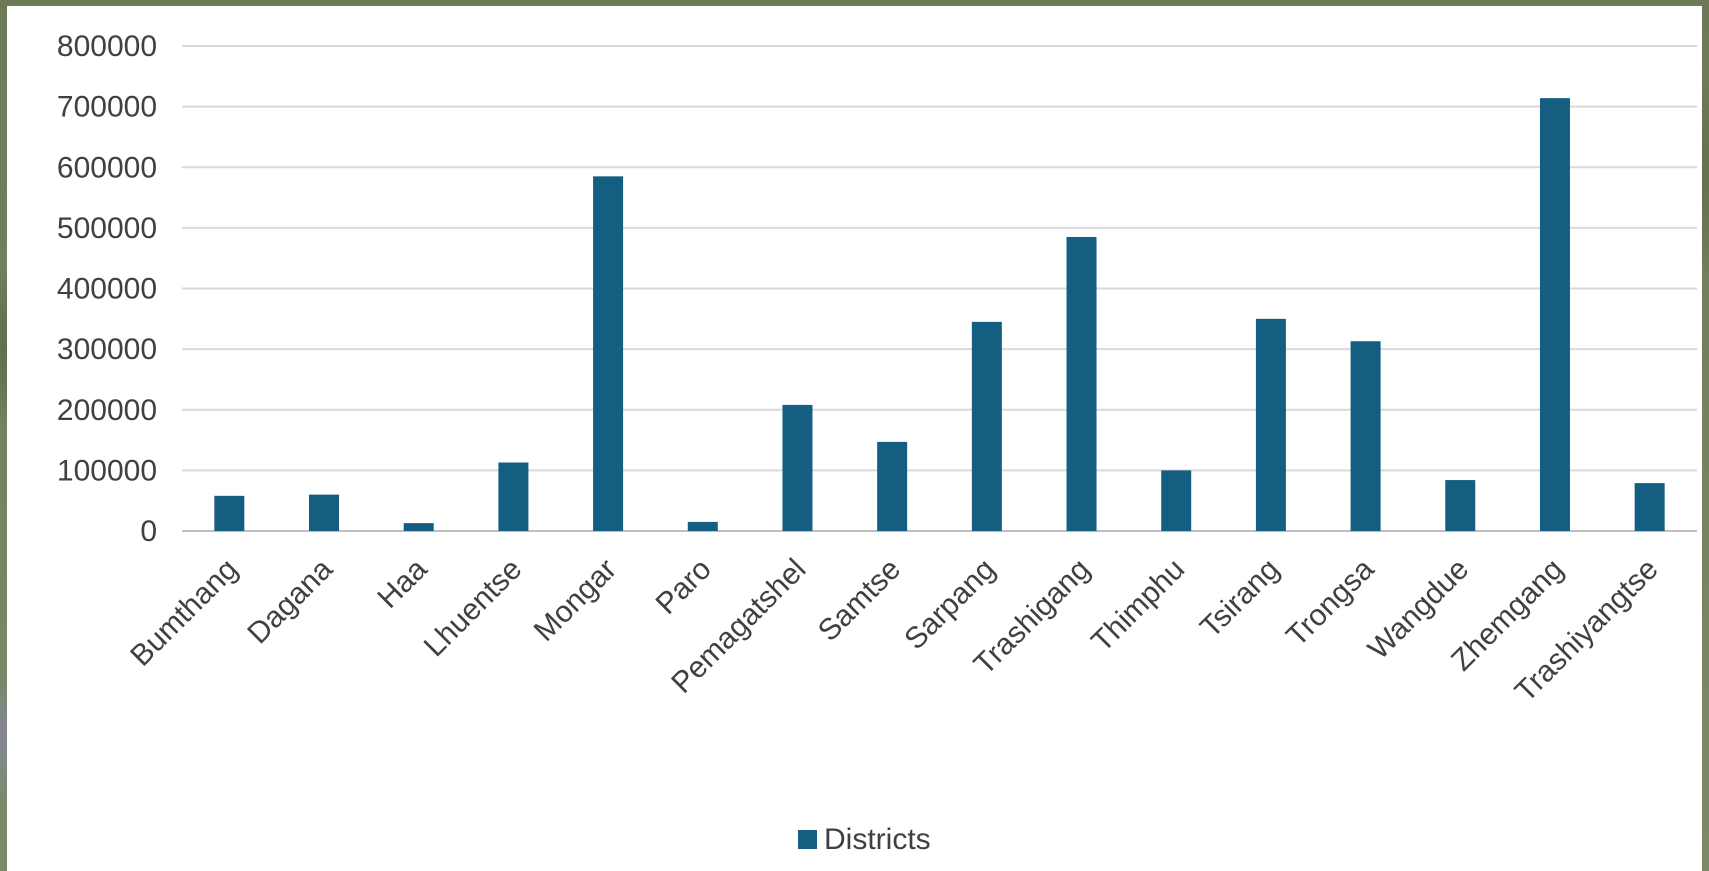 The width and height of the screenshot is (1709, 871). I want to click on y-tick-label: 700000, so click(107, 107).